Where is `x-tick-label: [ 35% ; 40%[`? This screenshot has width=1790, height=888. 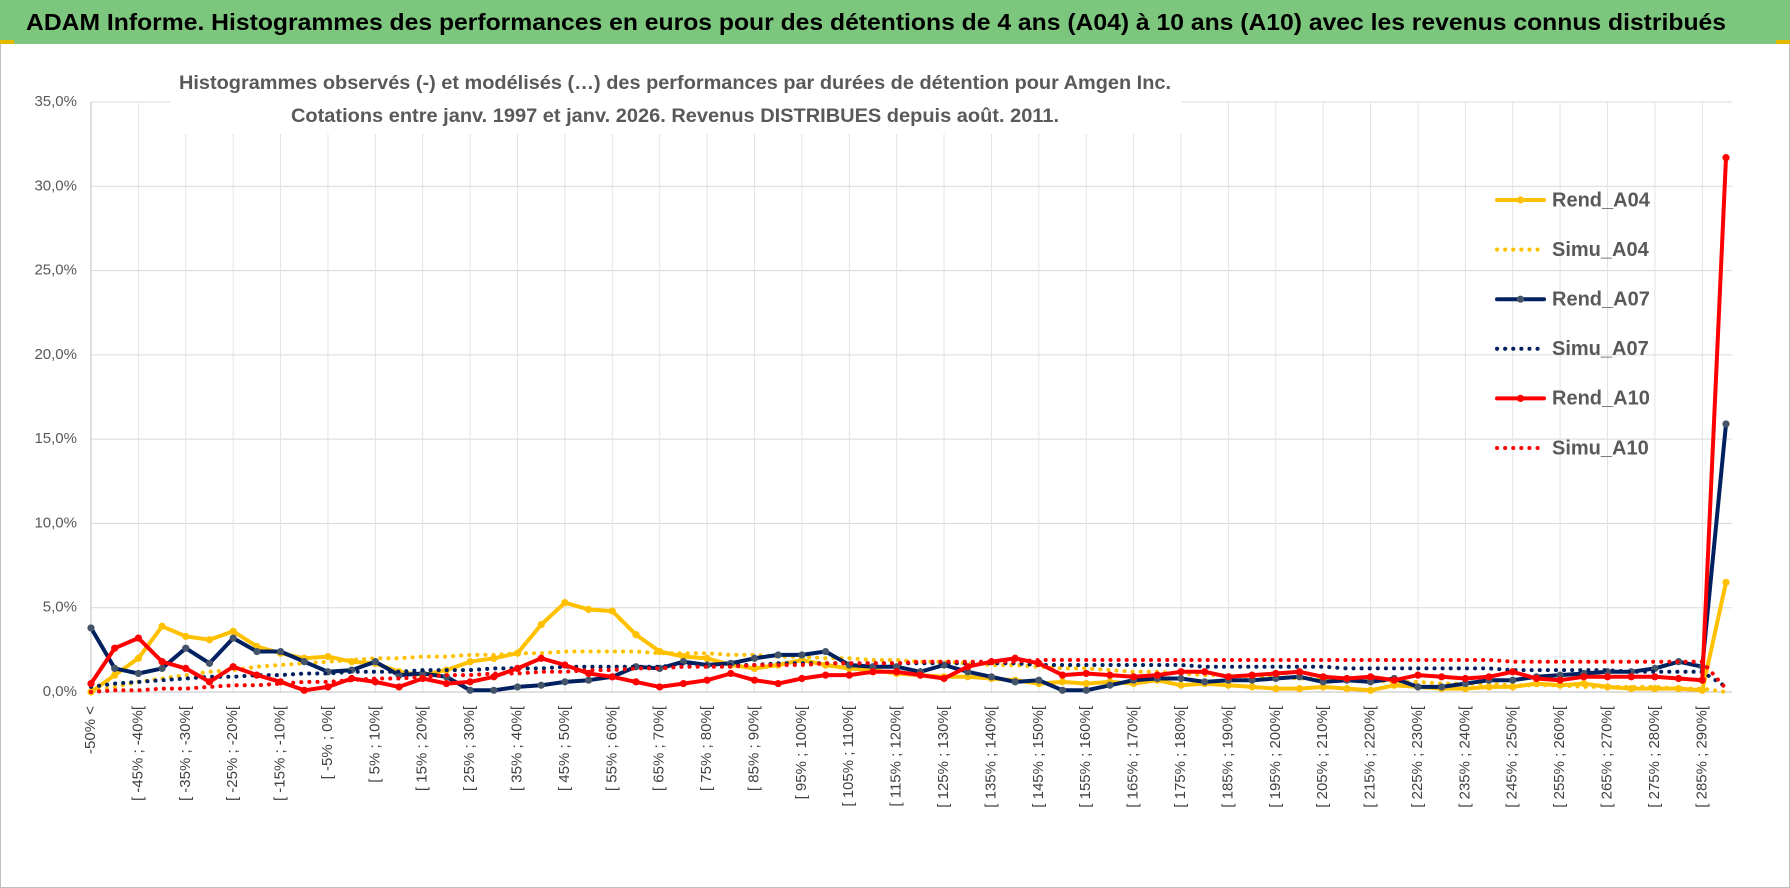
x-tick-label: [ 35% ; 40%[ is located at coordinates (516, 748).